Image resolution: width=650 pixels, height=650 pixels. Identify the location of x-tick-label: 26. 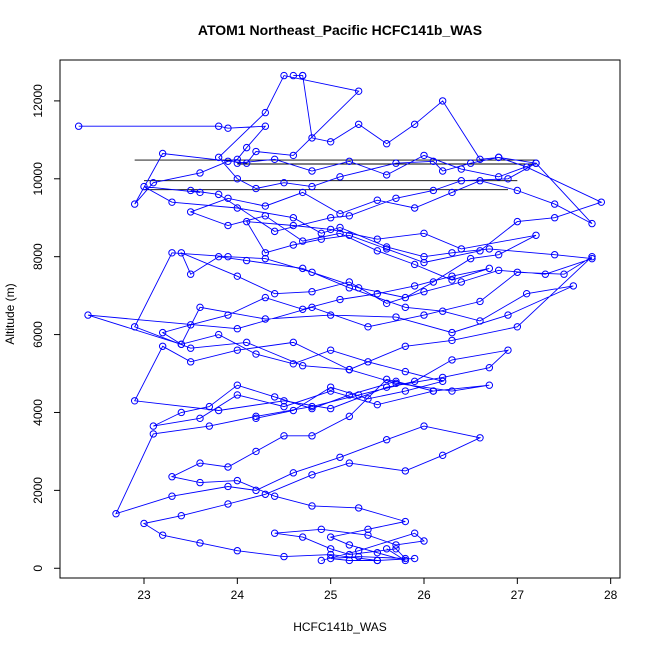
(424, 595).